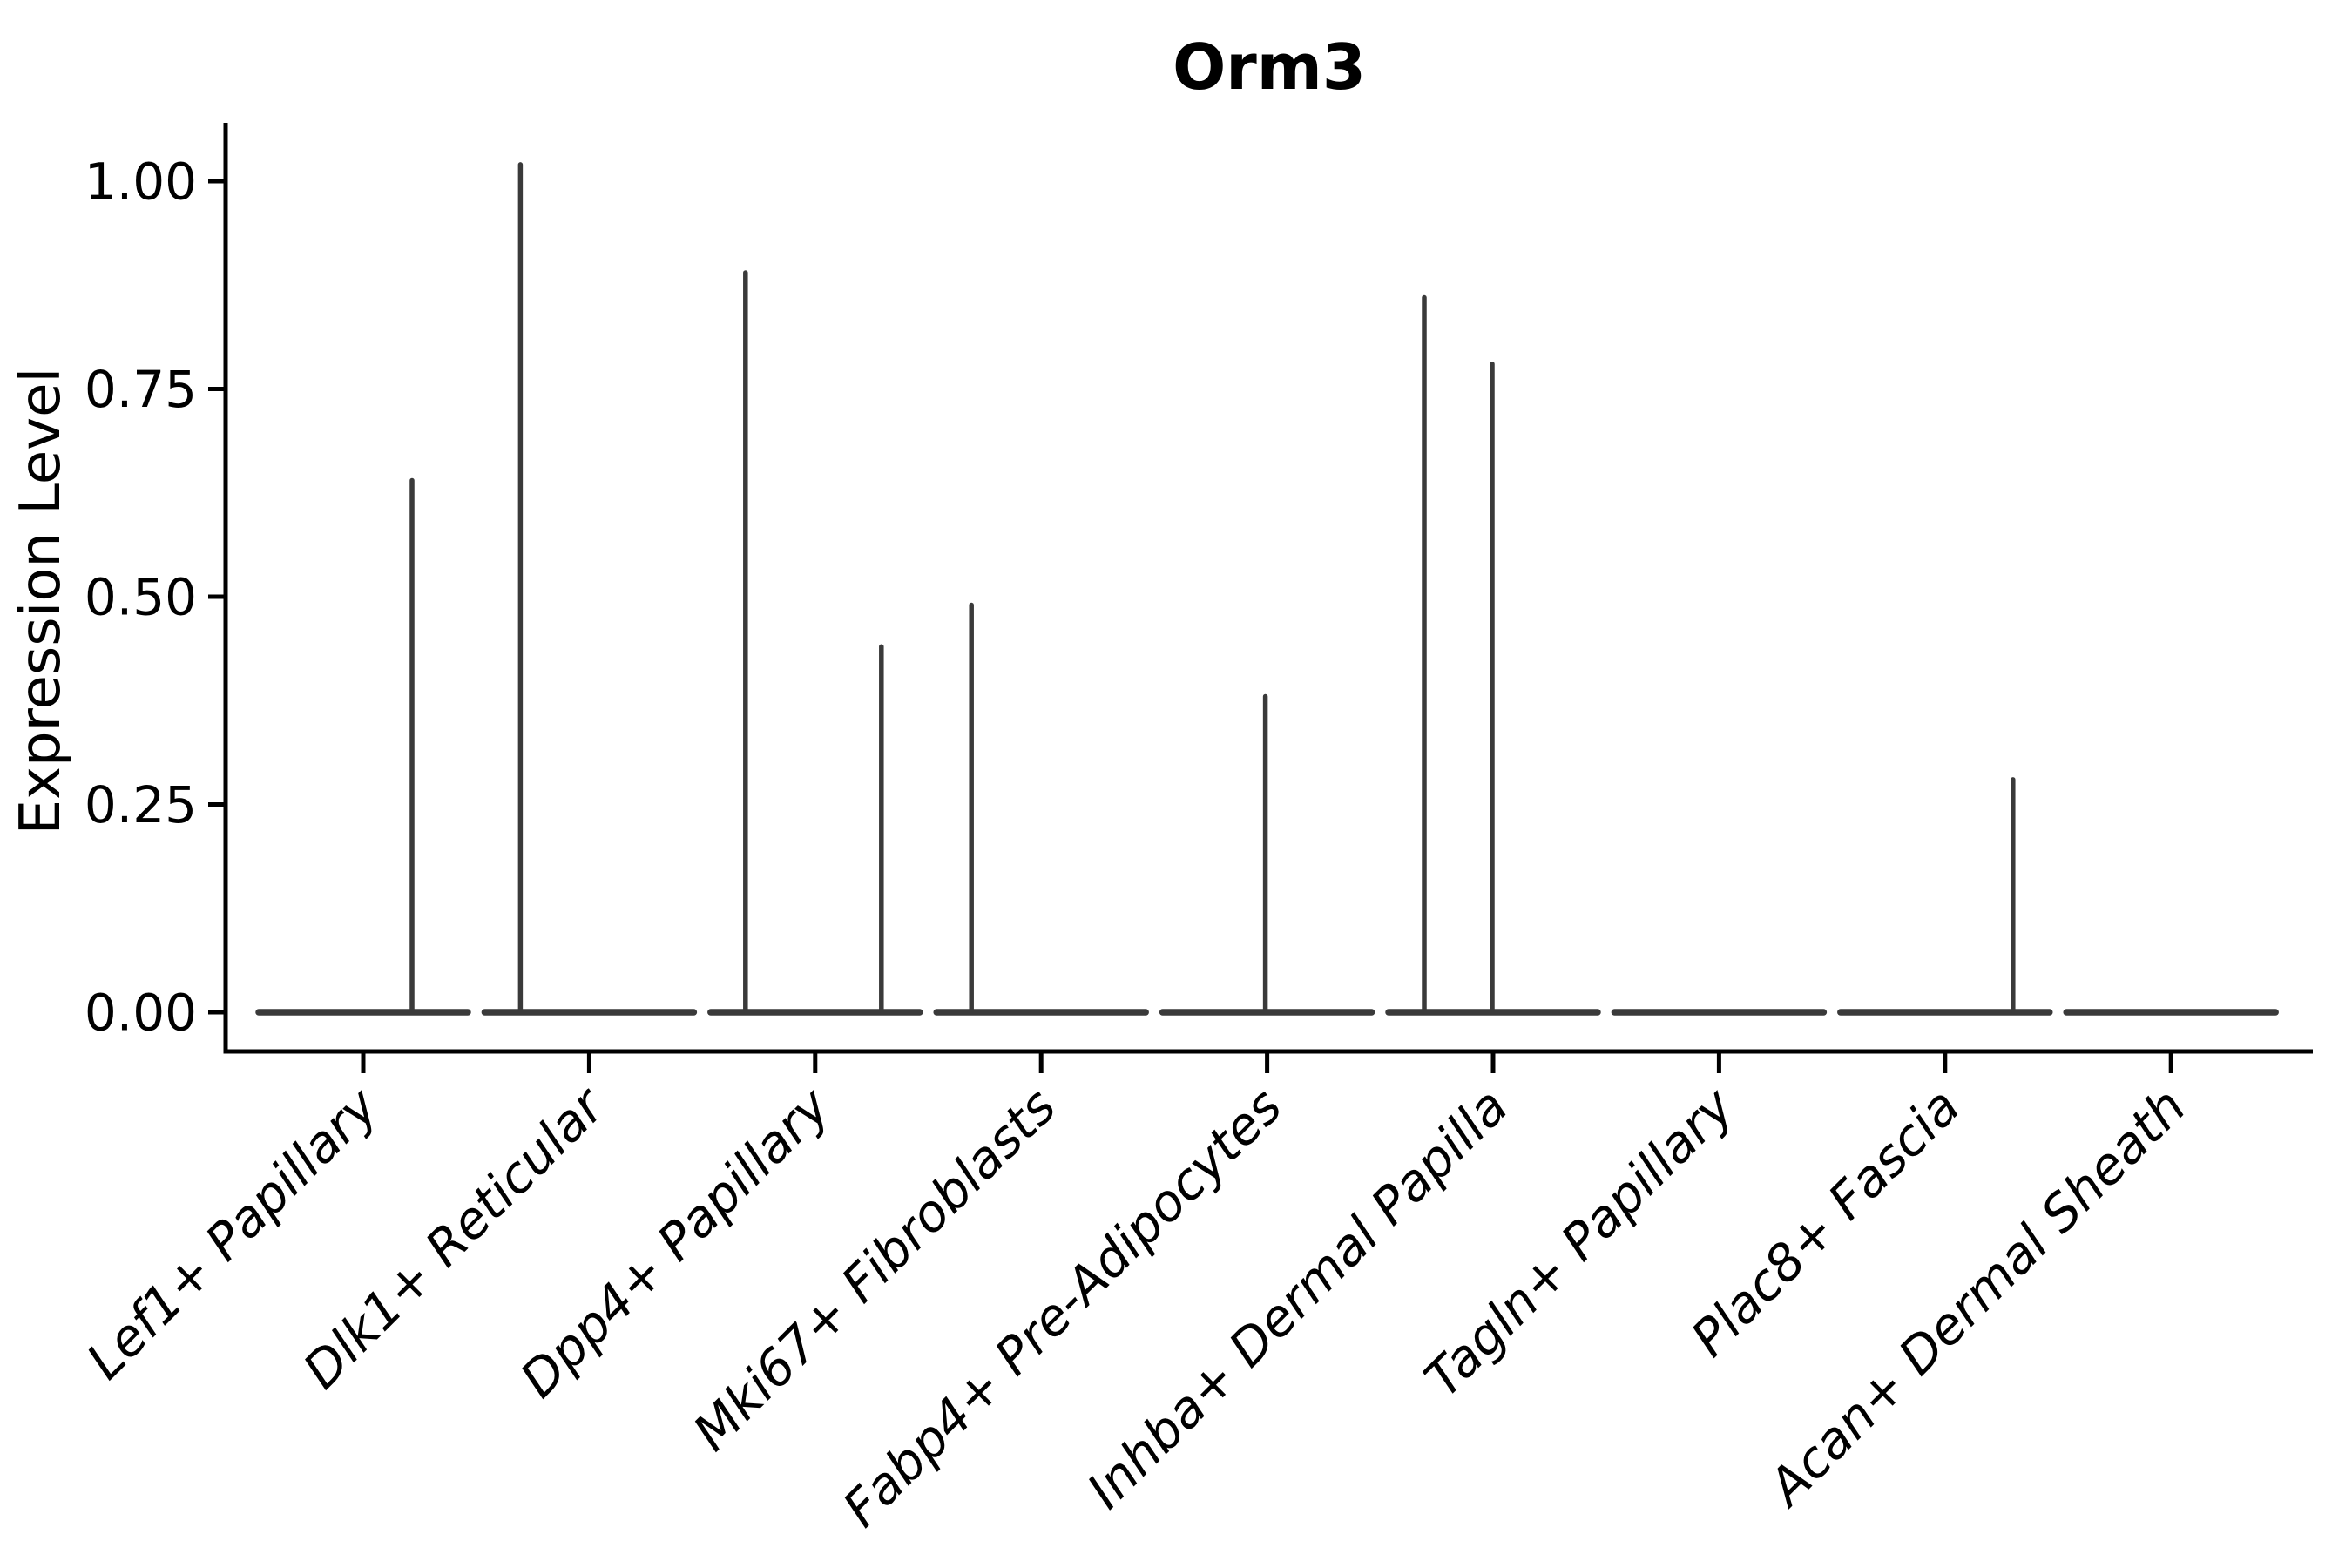 The image size is (2352, 1568). Describe the element at coordinates (140, 182) in the screenshot. I see `y-tick-label: 1.00` at that location.